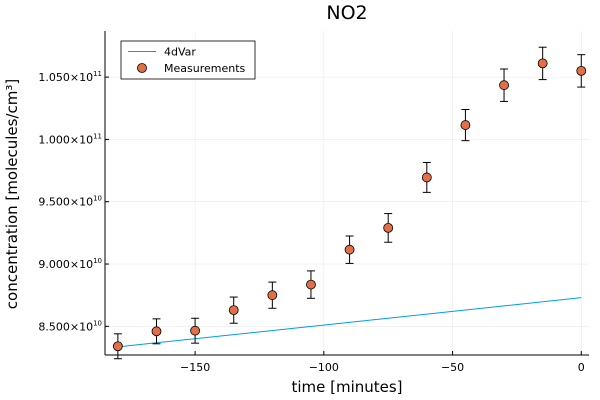  I want to click on x-tick-label: −100, so click(324, 367).